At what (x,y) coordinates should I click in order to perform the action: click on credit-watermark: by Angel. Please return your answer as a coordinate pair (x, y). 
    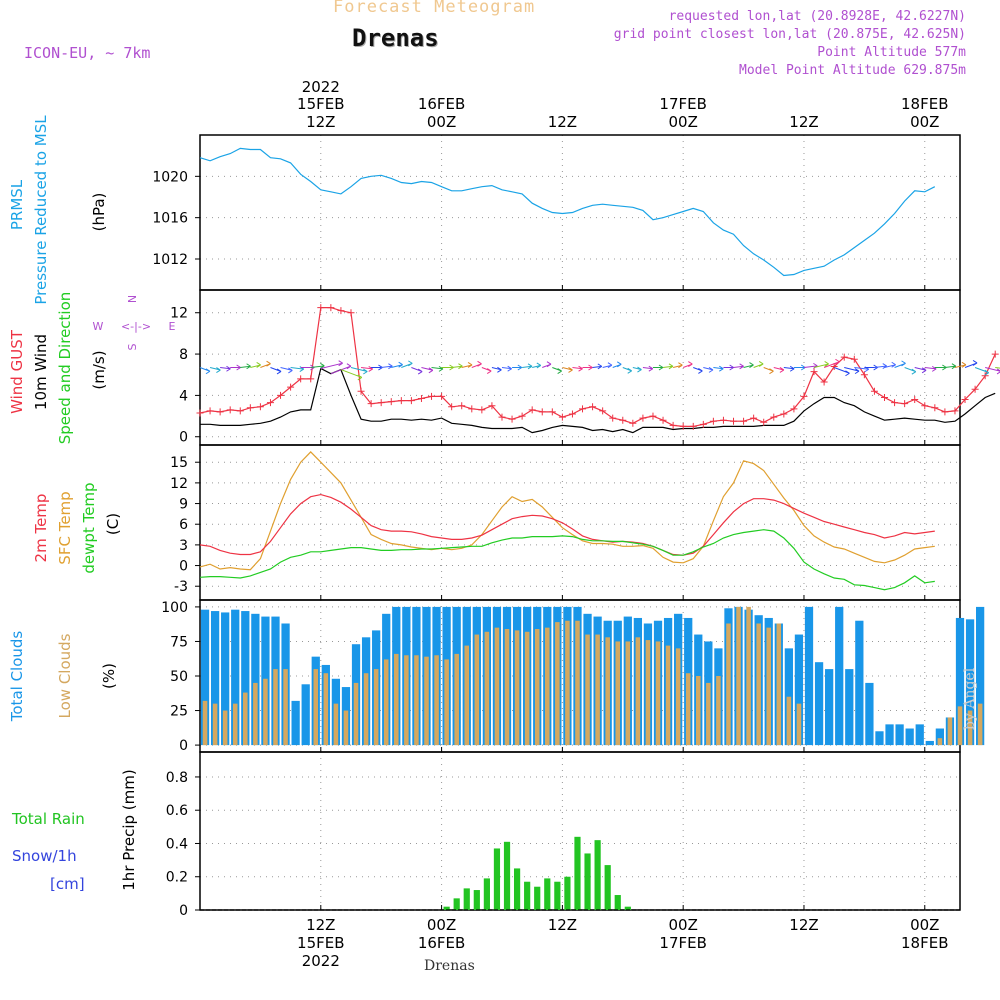
    Looking at the image, I should click on (970, 698).